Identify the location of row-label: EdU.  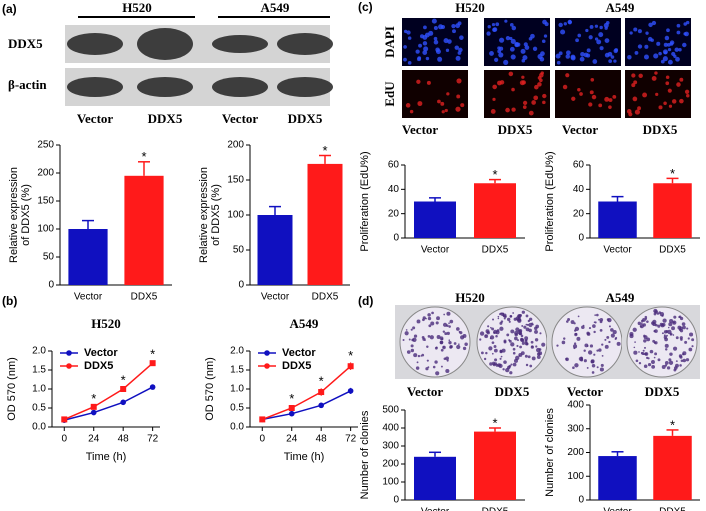
(389, 94).